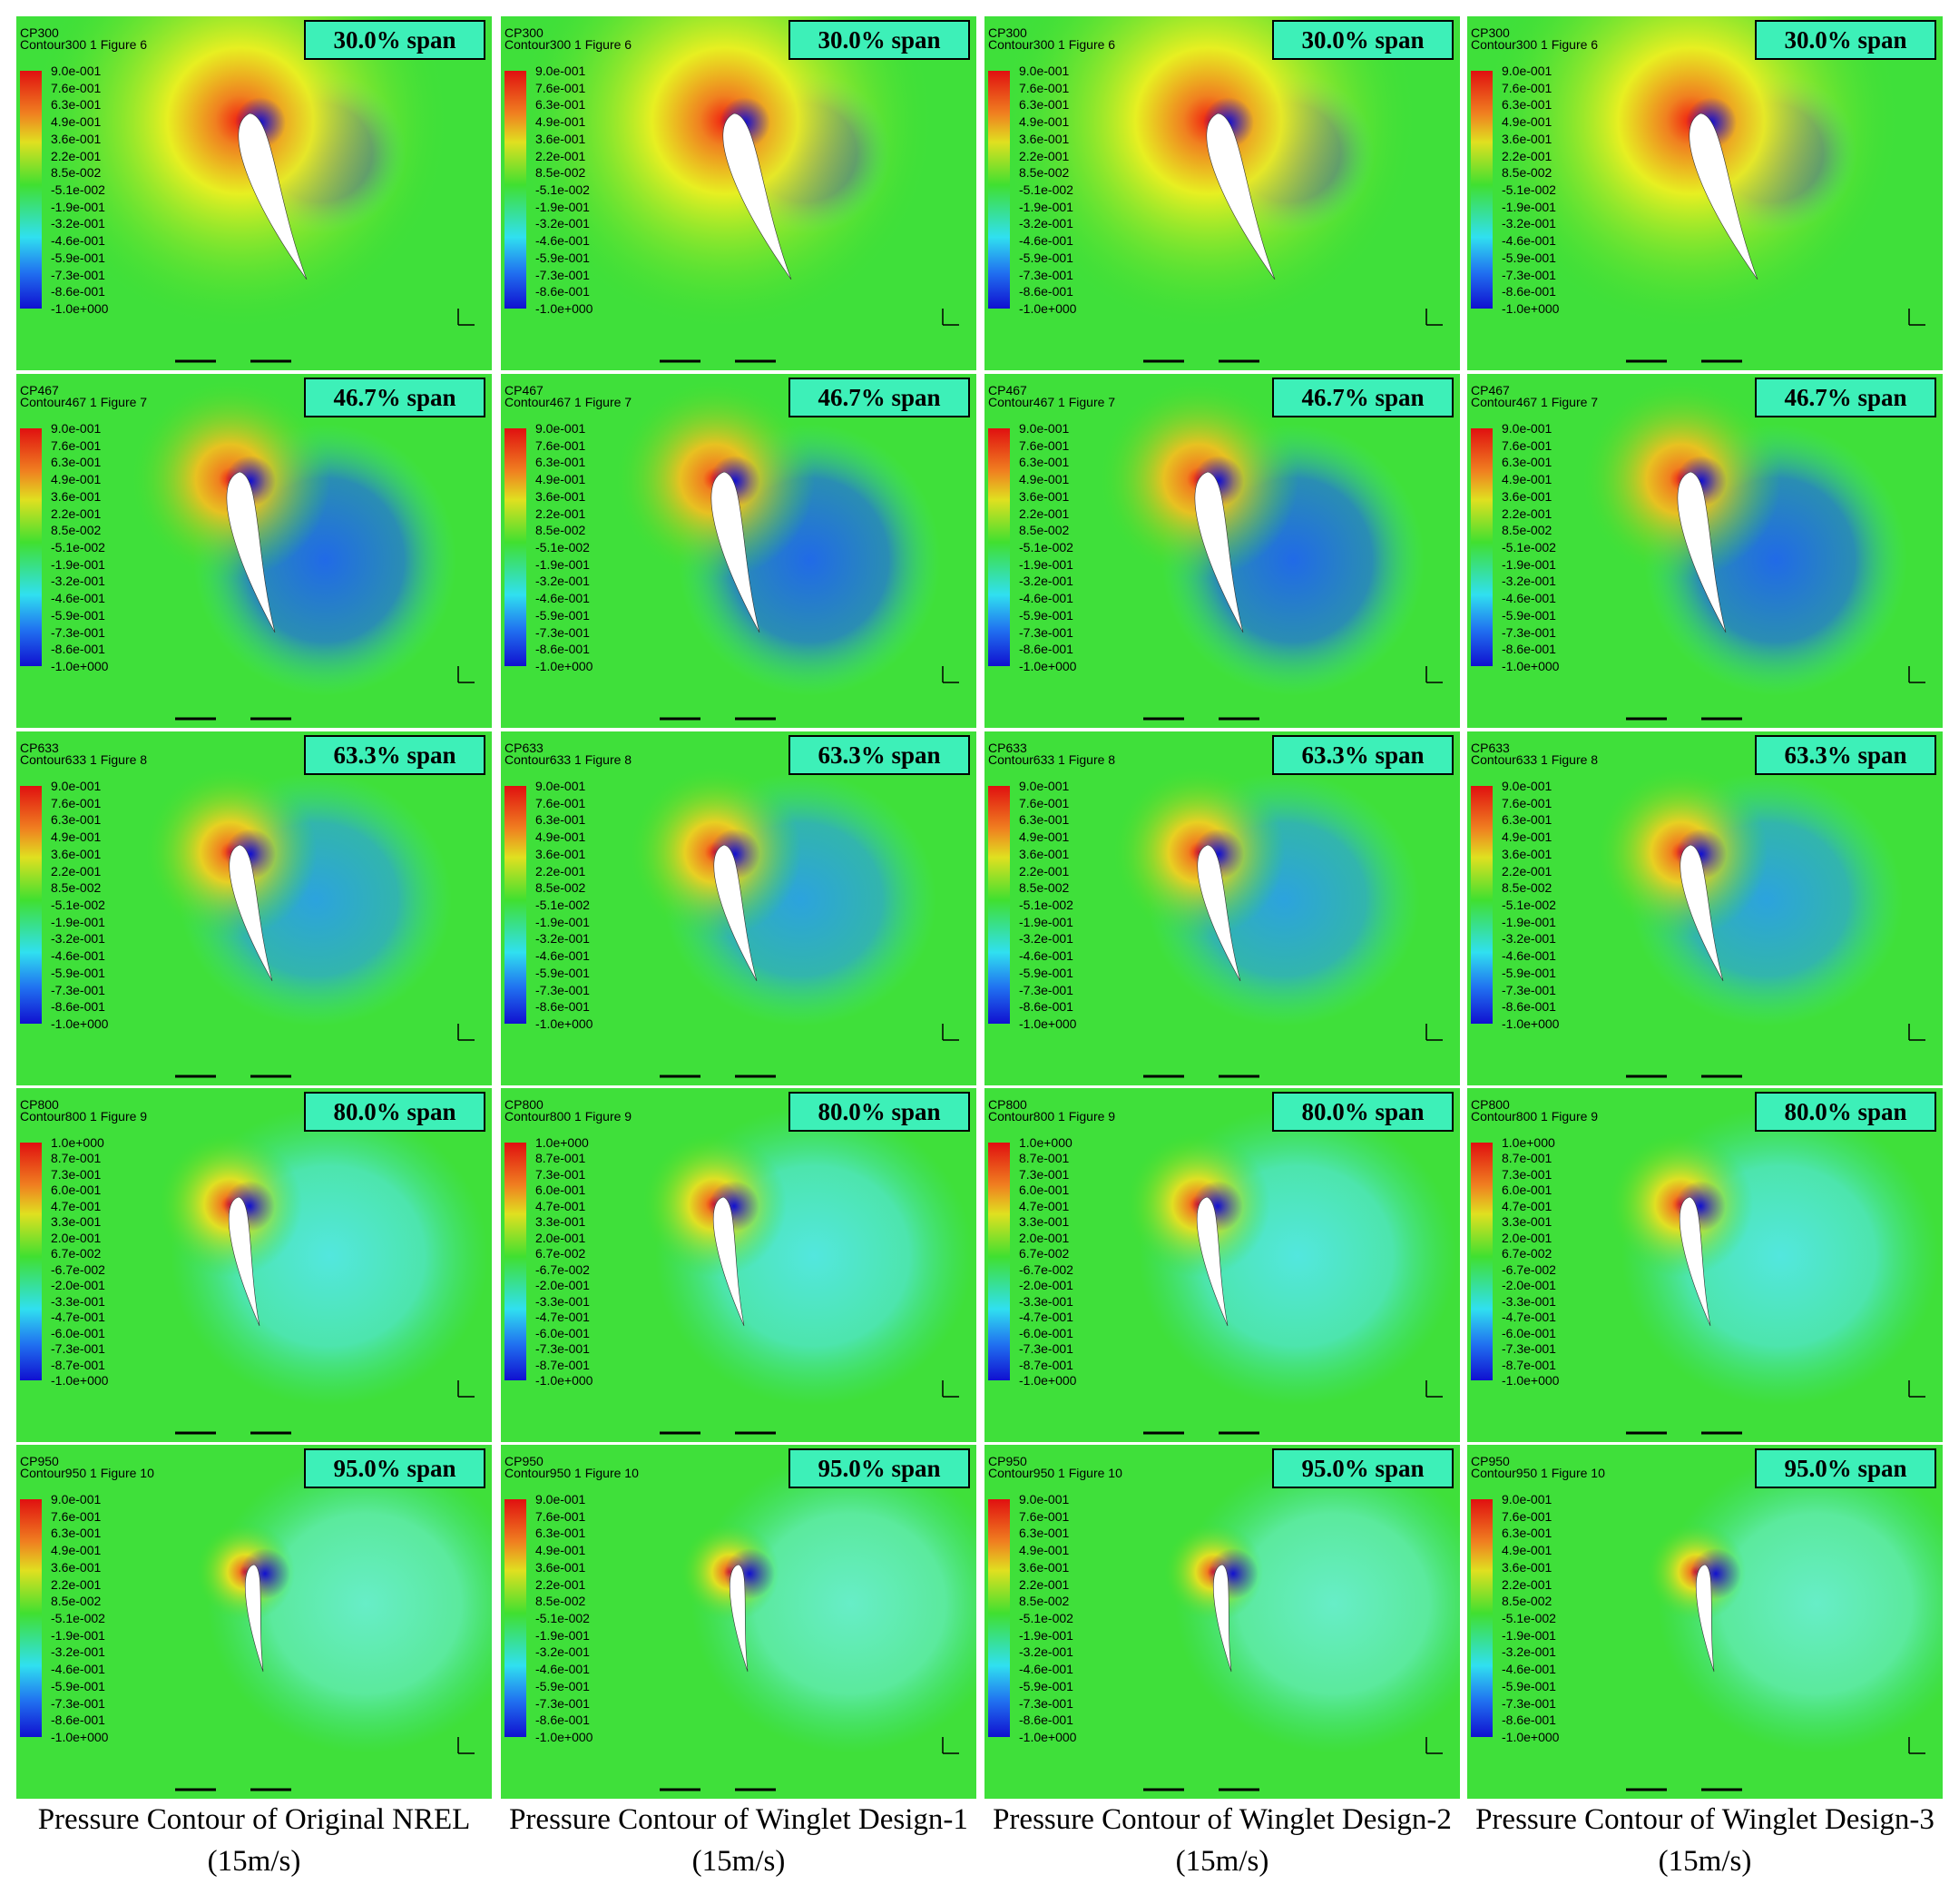 This screenshot has width=1959, height=1904. What do you see at coordinates (1046, 1333) in the screenshot?
I see `legend-label: -6.0e-001` at bounding box center [1046, 1333].